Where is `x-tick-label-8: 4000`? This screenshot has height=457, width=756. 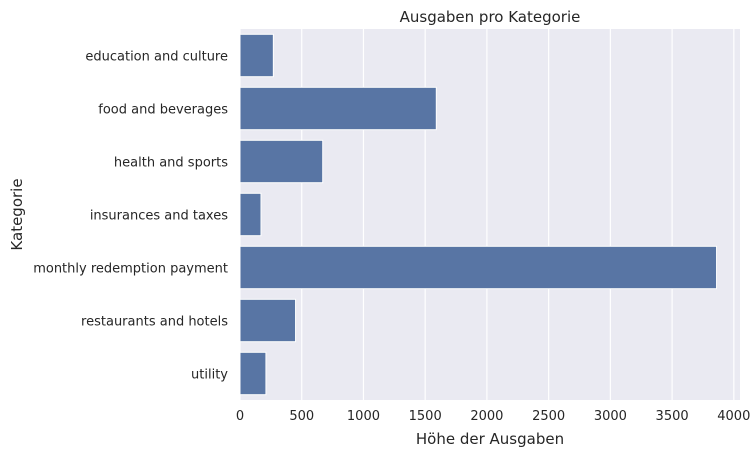 x-tick-label-8: 4000 is located at coordinates (733, 416).